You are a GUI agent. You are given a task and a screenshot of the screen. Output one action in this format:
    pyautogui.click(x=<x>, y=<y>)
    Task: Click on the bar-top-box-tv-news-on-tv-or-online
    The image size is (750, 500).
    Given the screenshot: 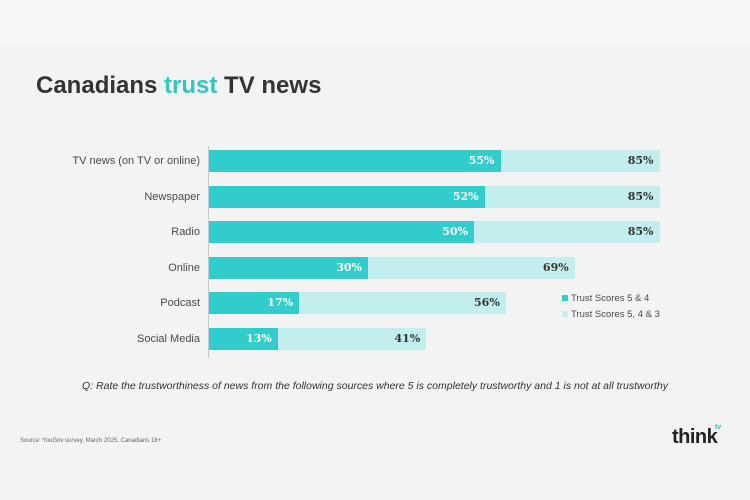 What is the action you would take?
    pyautogui.click(x=355, y=161)
    